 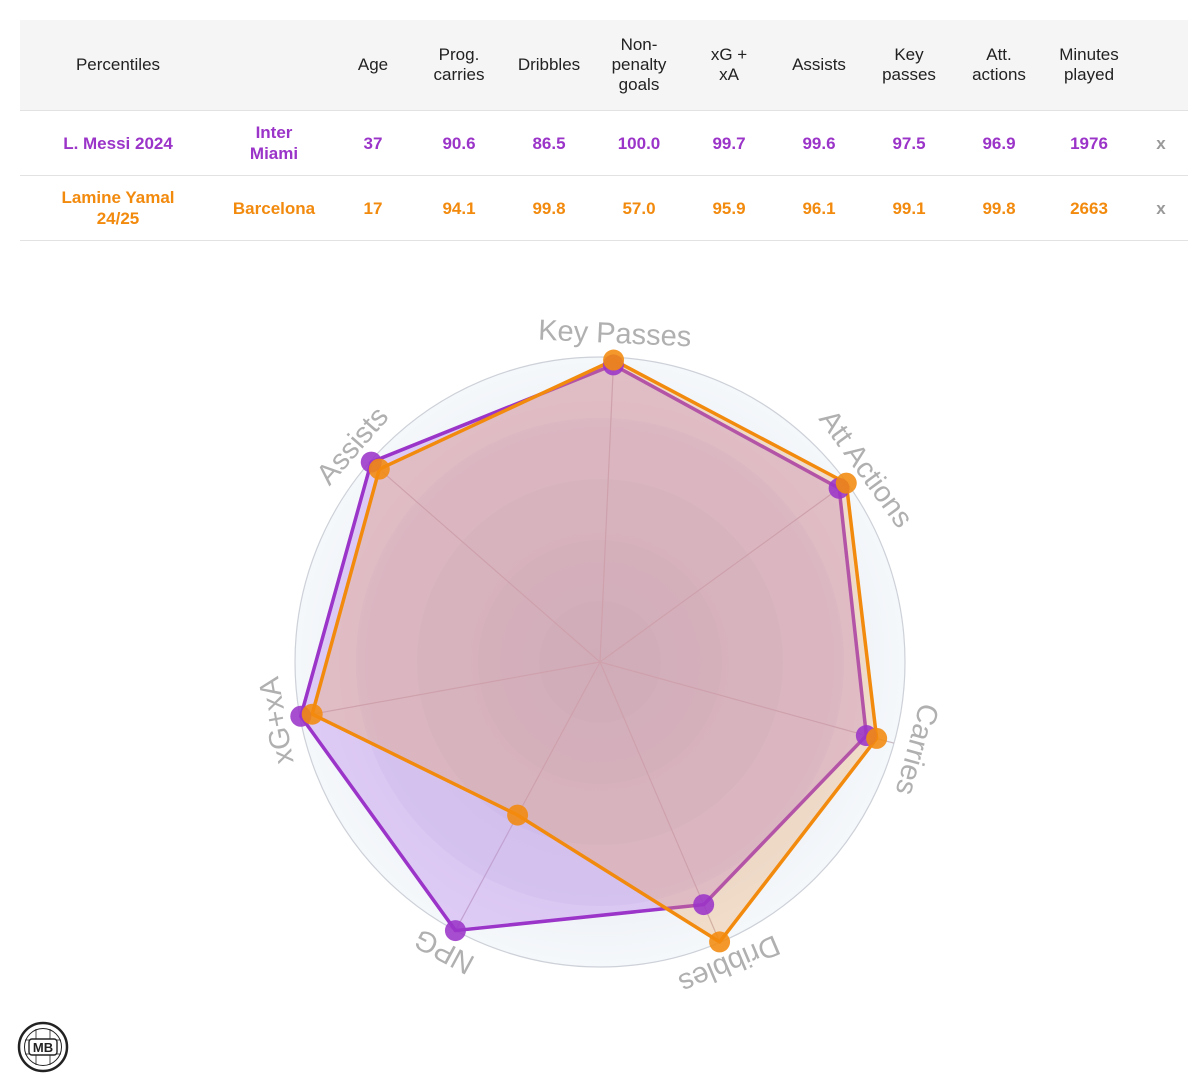 I want to click on stat-prog-carries: 90.6, so click(x=459, y=143).